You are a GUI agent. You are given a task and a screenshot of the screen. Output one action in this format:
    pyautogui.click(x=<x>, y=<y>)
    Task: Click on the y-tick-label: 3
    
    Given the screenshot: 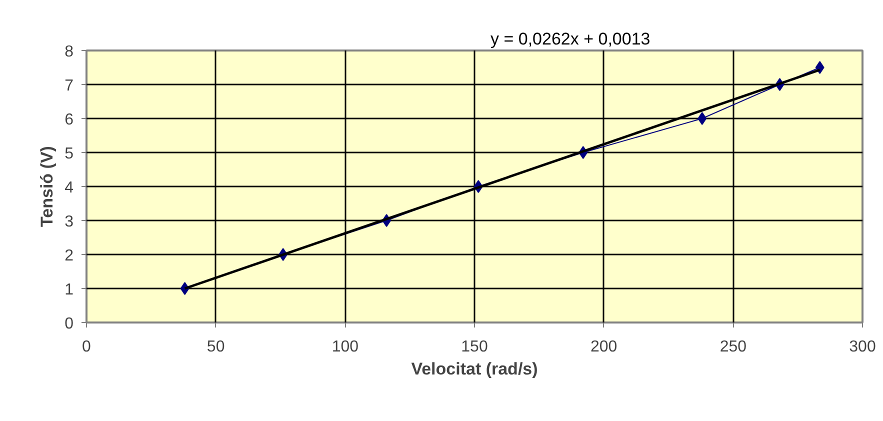 What is the action you would take?
    pyautogui.click(x=69, y=222)
    